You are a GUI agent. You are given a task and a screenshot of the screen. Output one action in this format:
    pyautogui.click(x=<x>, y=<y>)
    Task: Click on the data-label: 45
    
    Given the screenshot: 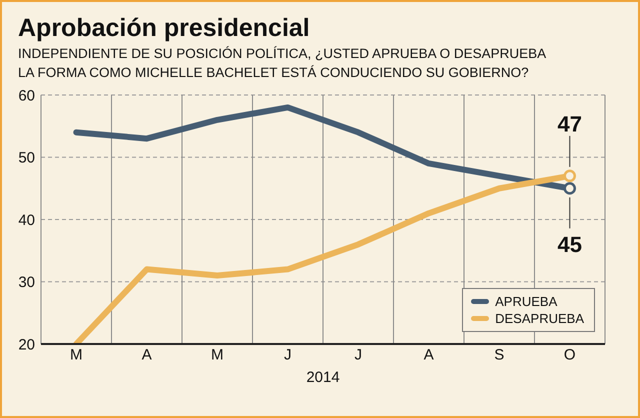 What is the action you would take?
    pyautogui.click(x=570, y=244)
    